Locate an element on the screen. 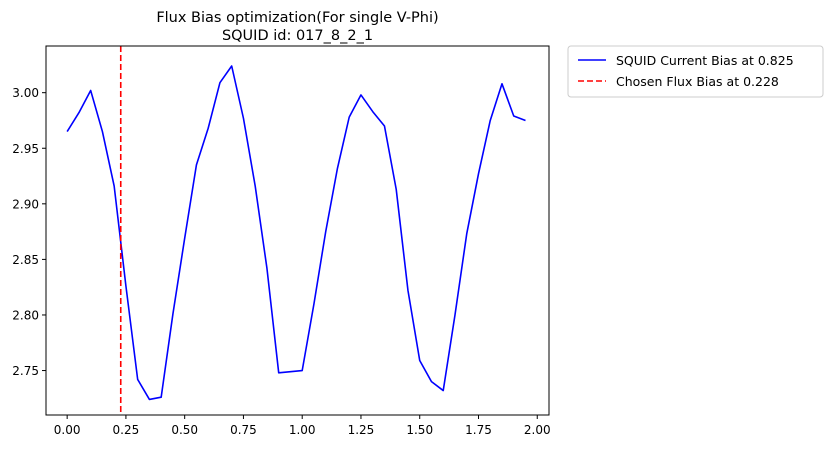 The image size is (829, 451). x-tick-label: 1.00 is located at coordinates (302, 430).